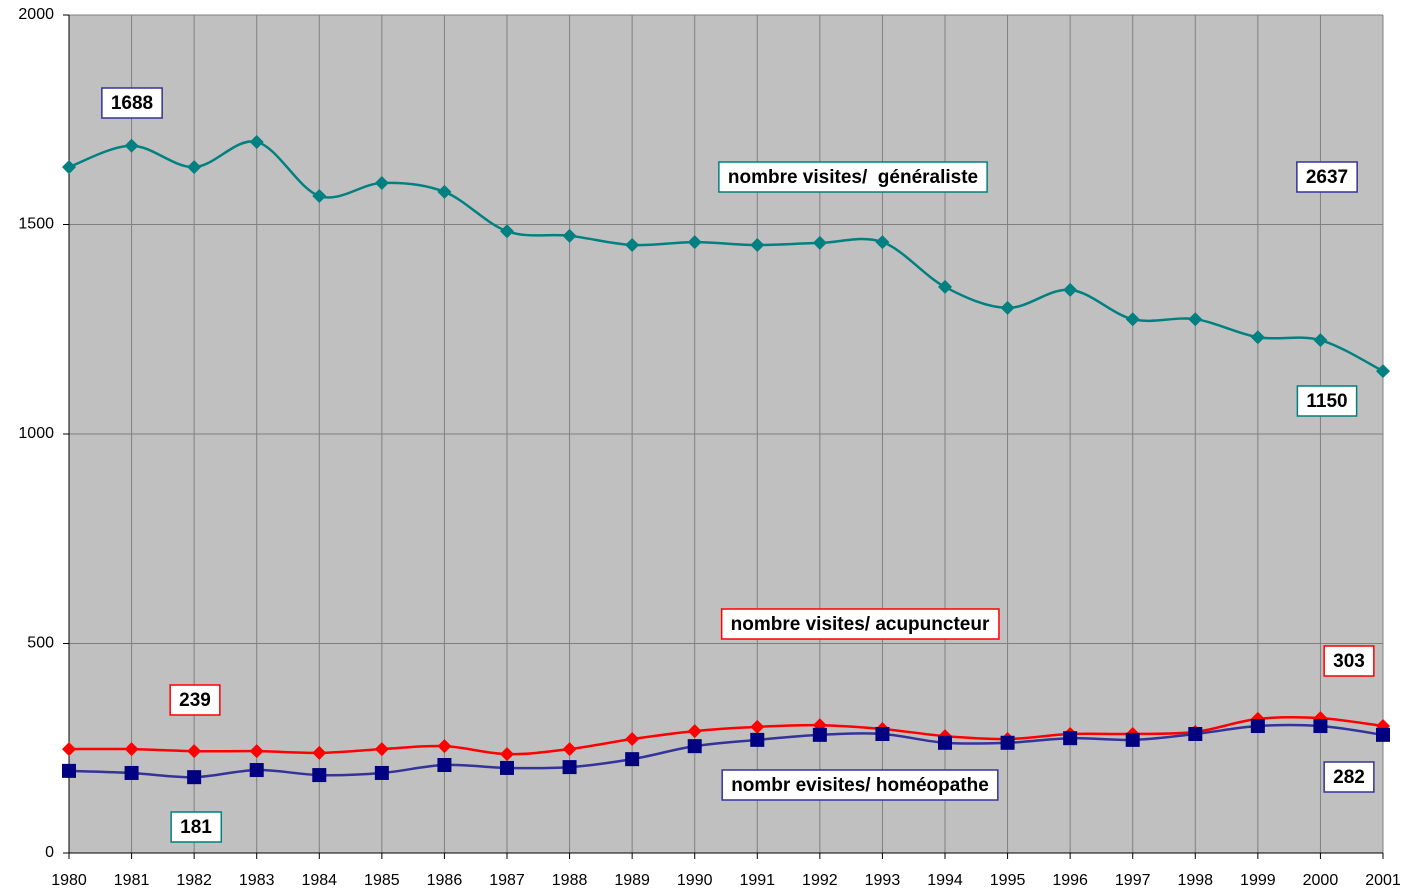 The width and height of the screenshot is (1408, 893). What do you see at coordinates (507, 880) in the screenshot?
I see `x-tick-label: 1987` at bounding box center [507, 880].